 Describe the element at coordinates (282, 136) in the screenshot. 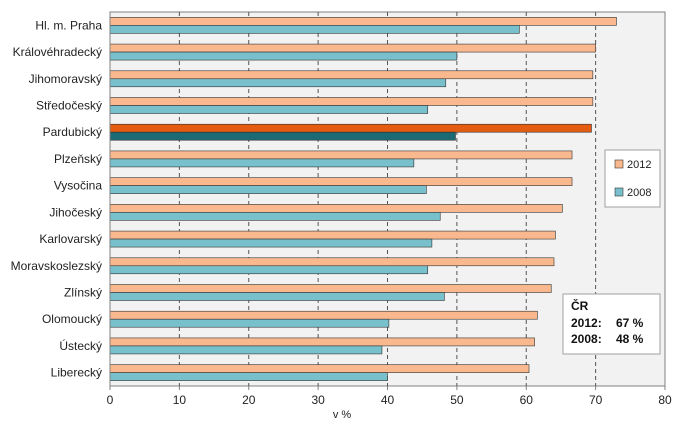

I see `bar-pardubicky-2008` at that location.